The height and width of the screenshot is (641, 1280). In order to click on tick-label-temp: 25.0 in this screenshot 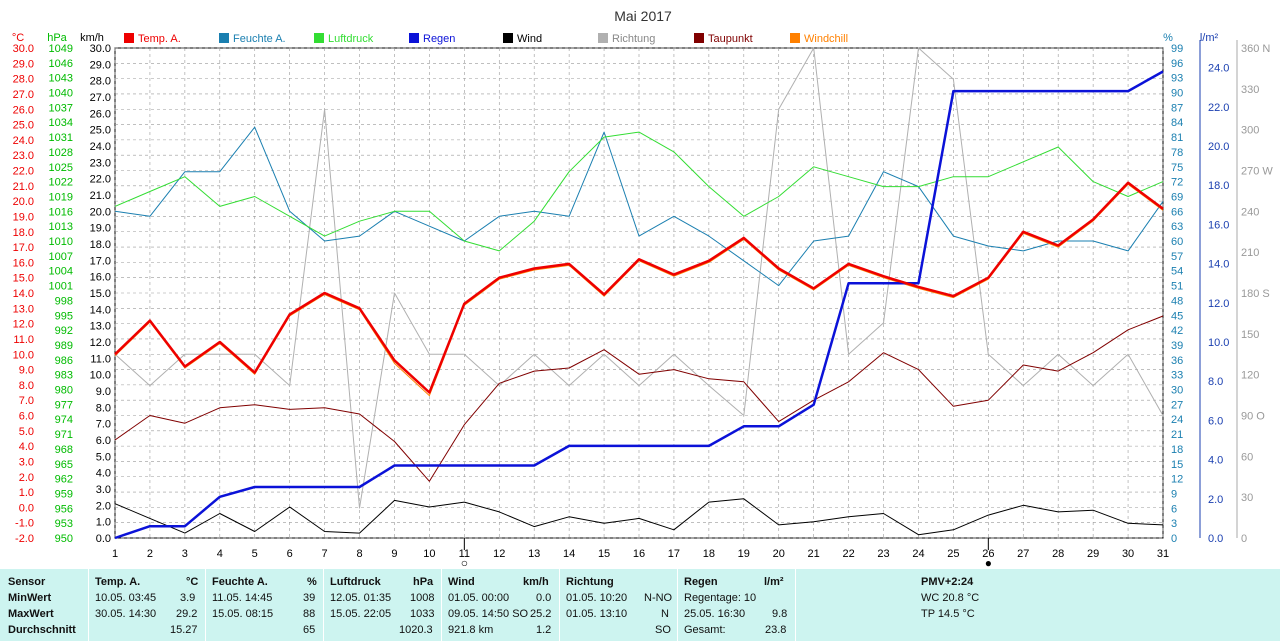, I will do `click(23, 126)`.